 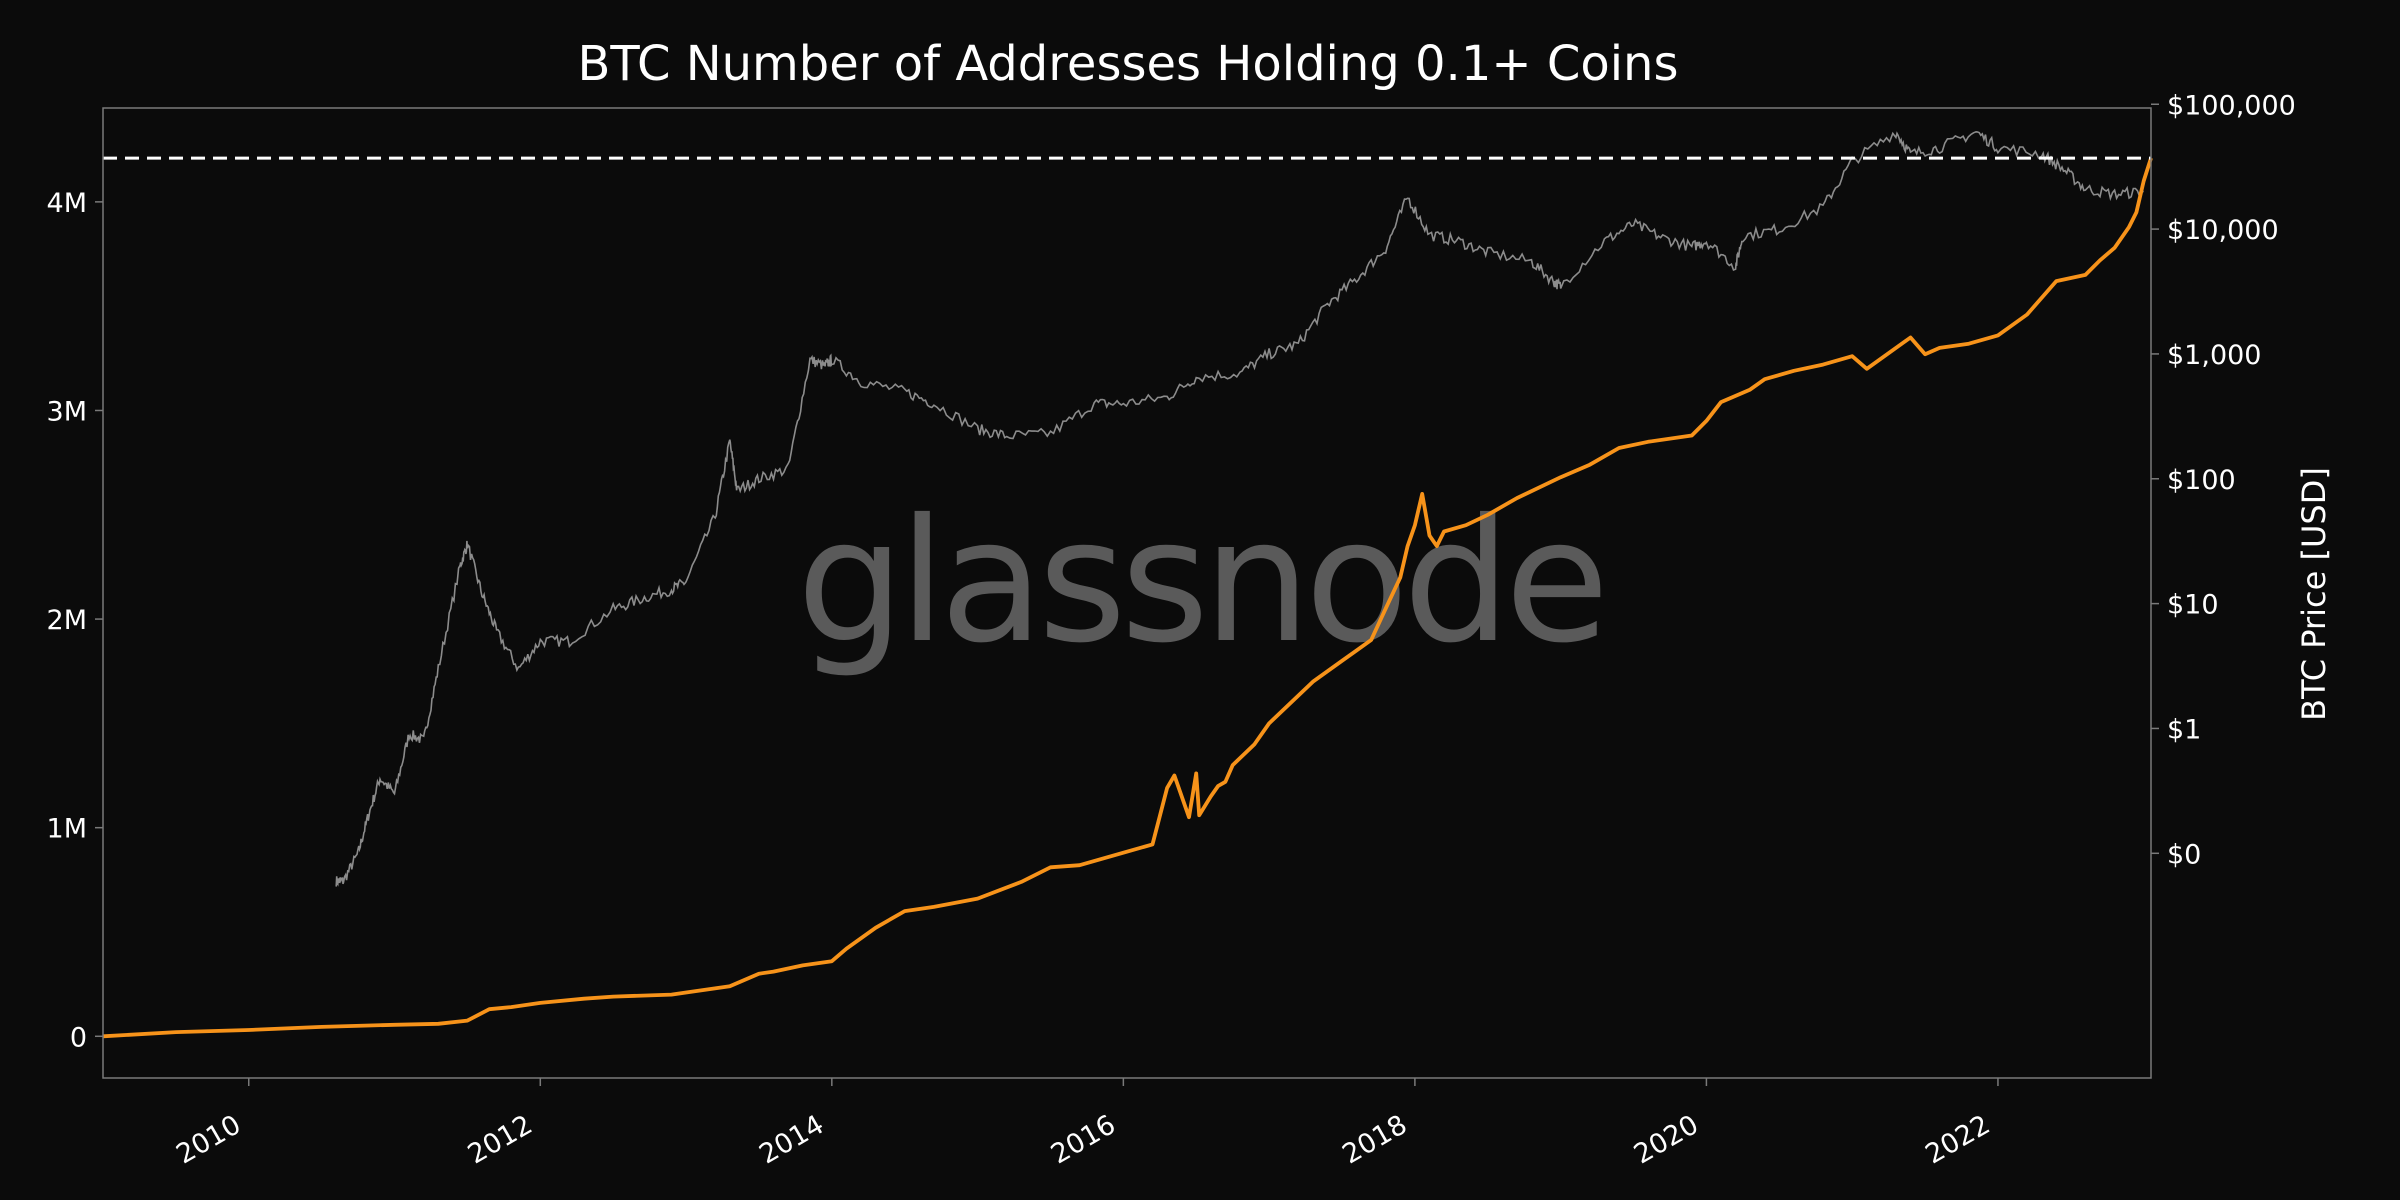 What do you see at coordinates (2314, 594) in the screenshot?
I see `y-right-axis-title: BTC Price [USD]` at bounding box center [2314, 594].